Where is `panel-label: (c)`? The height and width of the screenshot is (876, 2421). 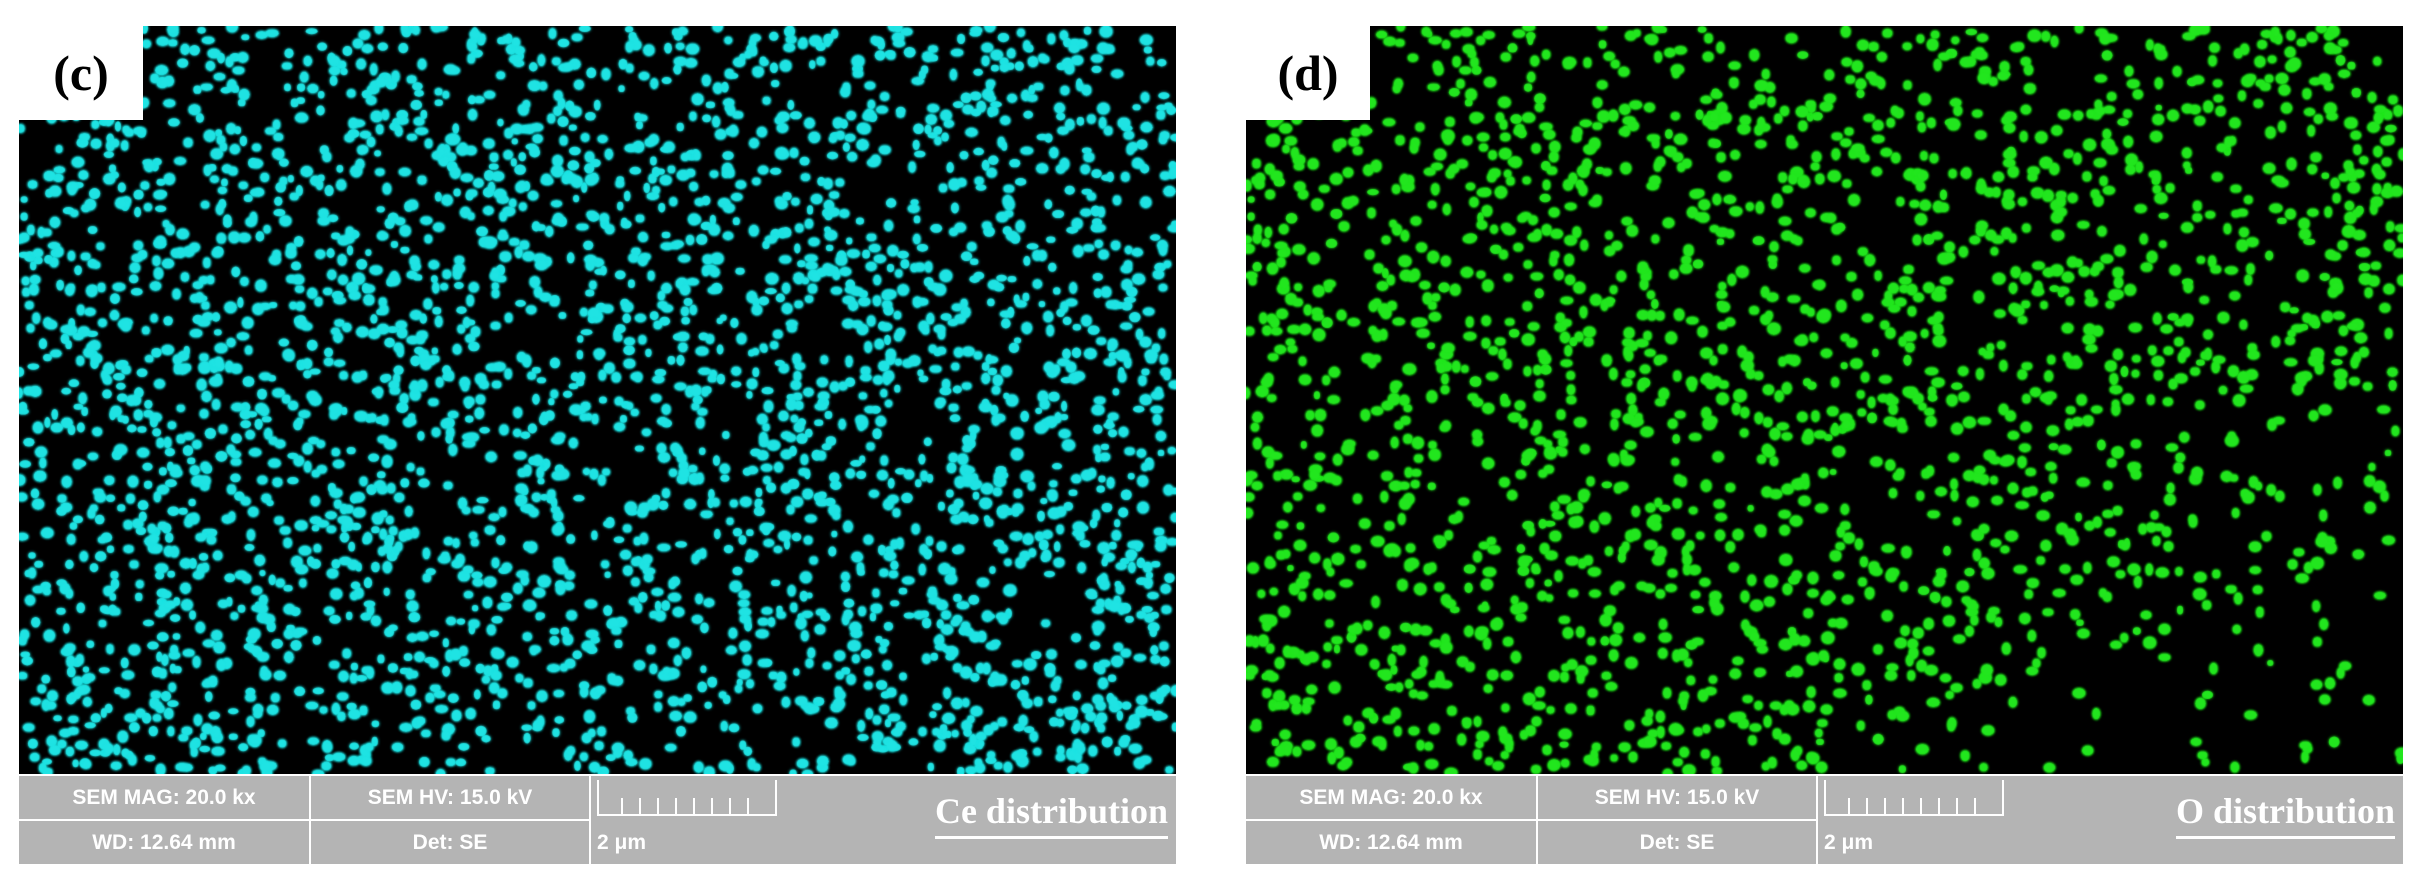
panel-label: (c) is located at coordinates (81, 73).